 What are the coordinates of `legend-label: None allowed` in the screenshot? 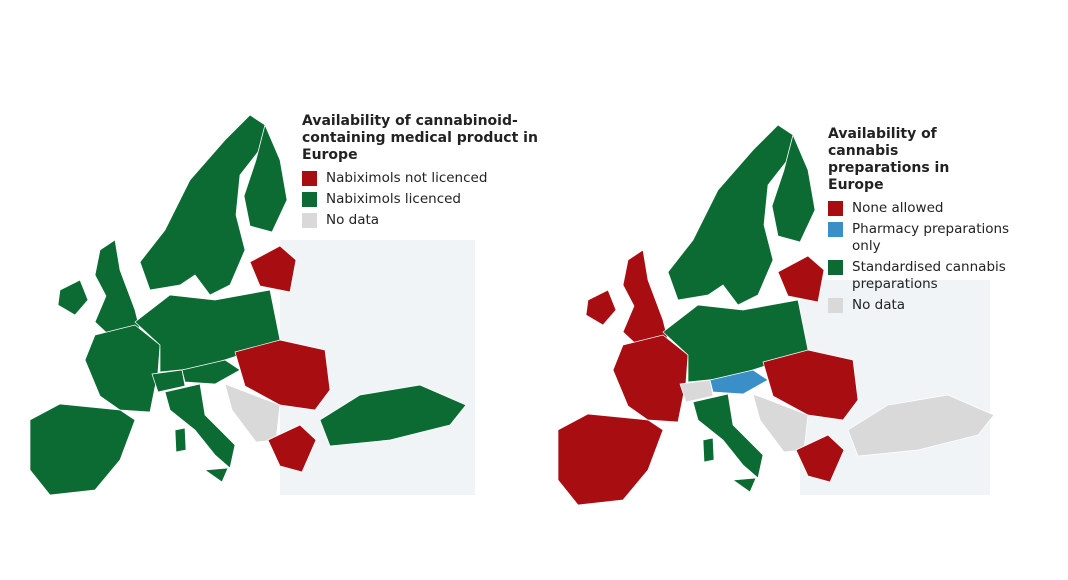 It's located at (898, 208).